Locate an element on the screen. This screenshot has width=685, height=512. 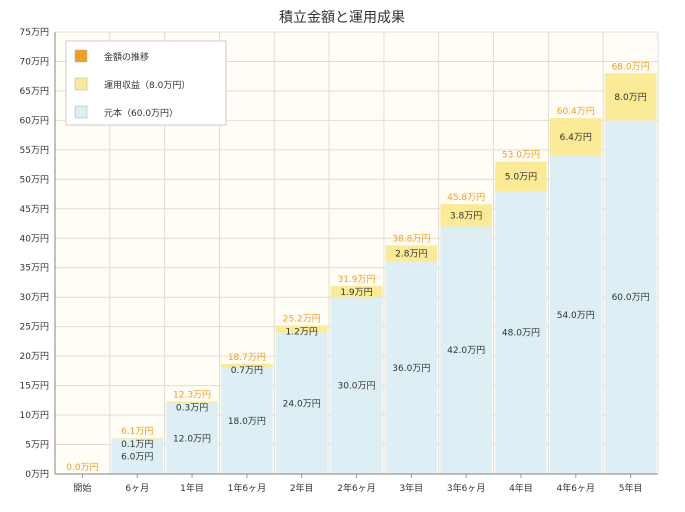
y-tick-label: 30万円 is located at coordinates (34, 297).